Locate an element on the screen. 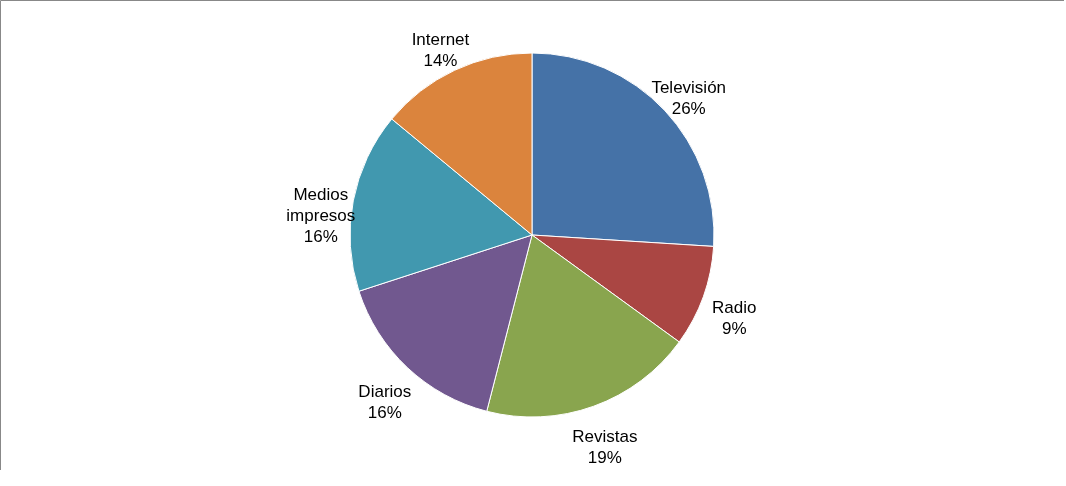  data-label: 19% is located at coordinates (604, 458).